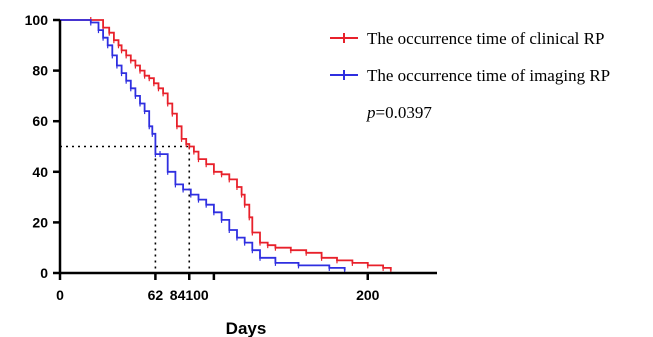 The width and height of the screenshot is (653, 337). Describe the element at coordinates (125, 209) in the screenshot. I see `median-guides` at that location.